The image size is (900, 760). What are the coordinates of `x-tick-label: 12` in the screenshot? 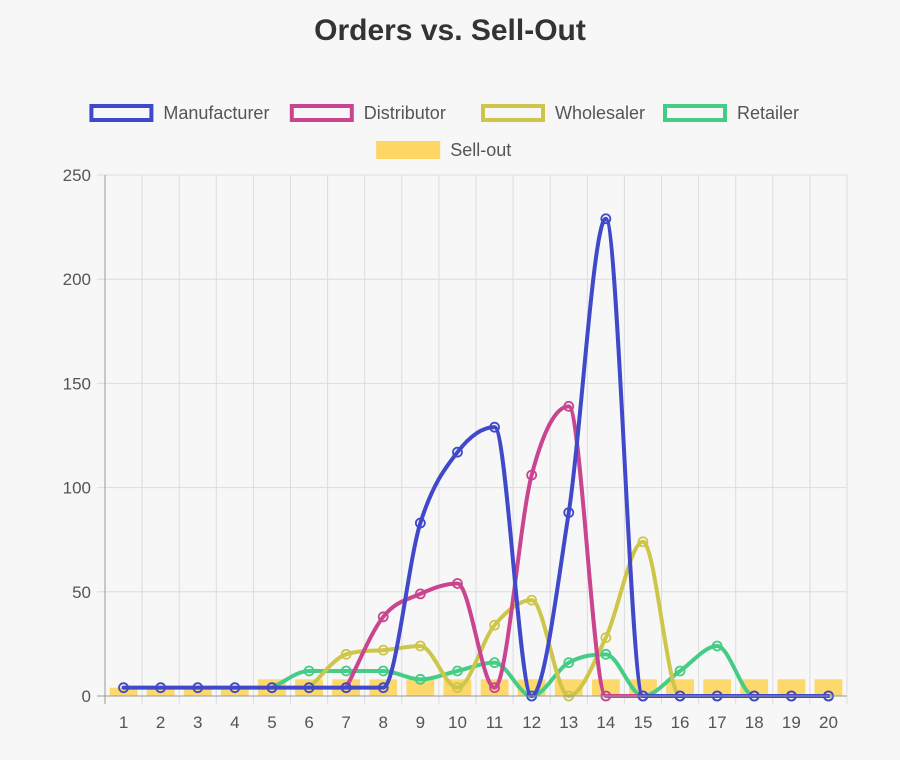 It's located at (531, 722).